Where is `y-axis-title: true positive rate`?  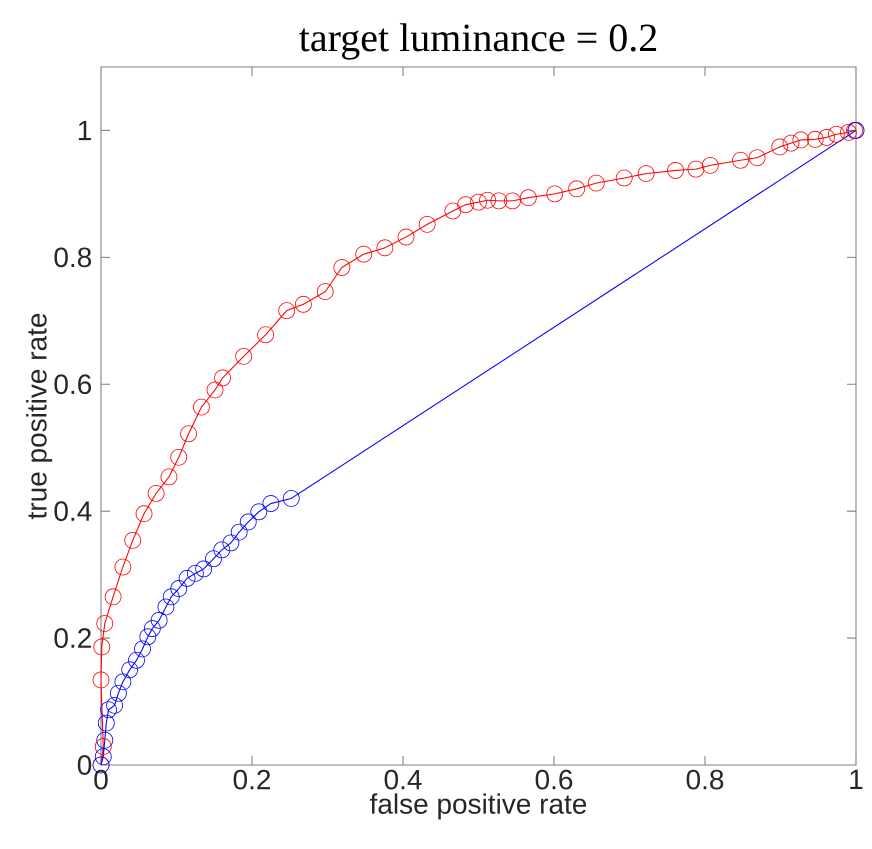
y-axis-title: true positive rate is located at coordinates (39, 417).